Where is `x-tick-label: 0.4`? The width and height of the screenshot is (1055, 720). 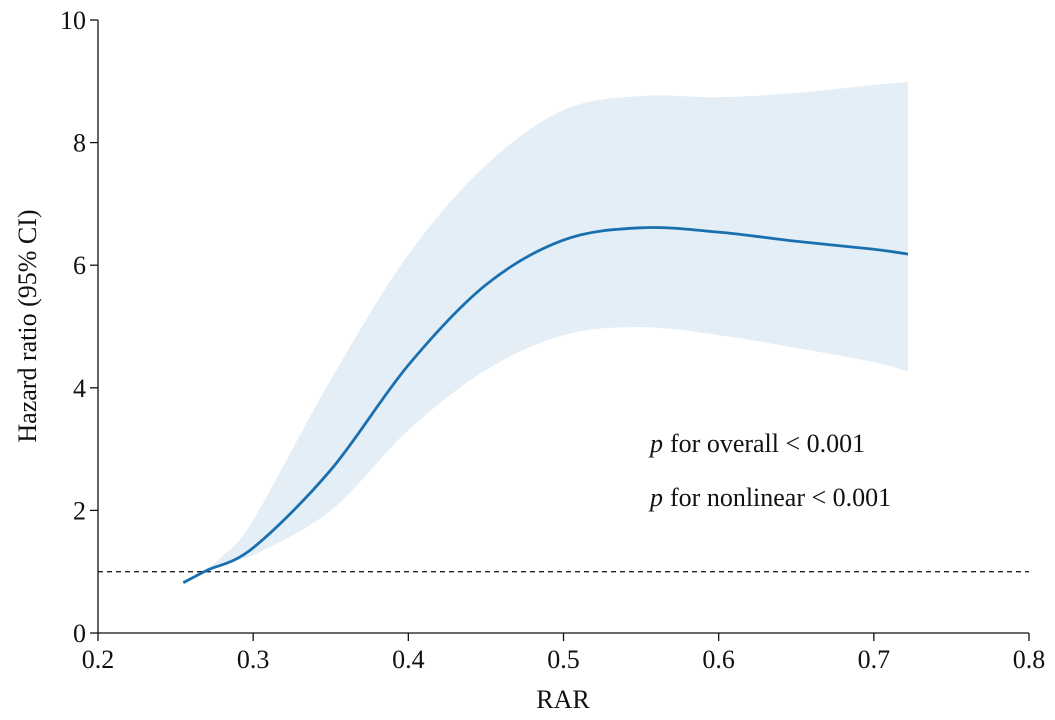
x-tick-label: 0.4 is located at coordinates (408, 659).